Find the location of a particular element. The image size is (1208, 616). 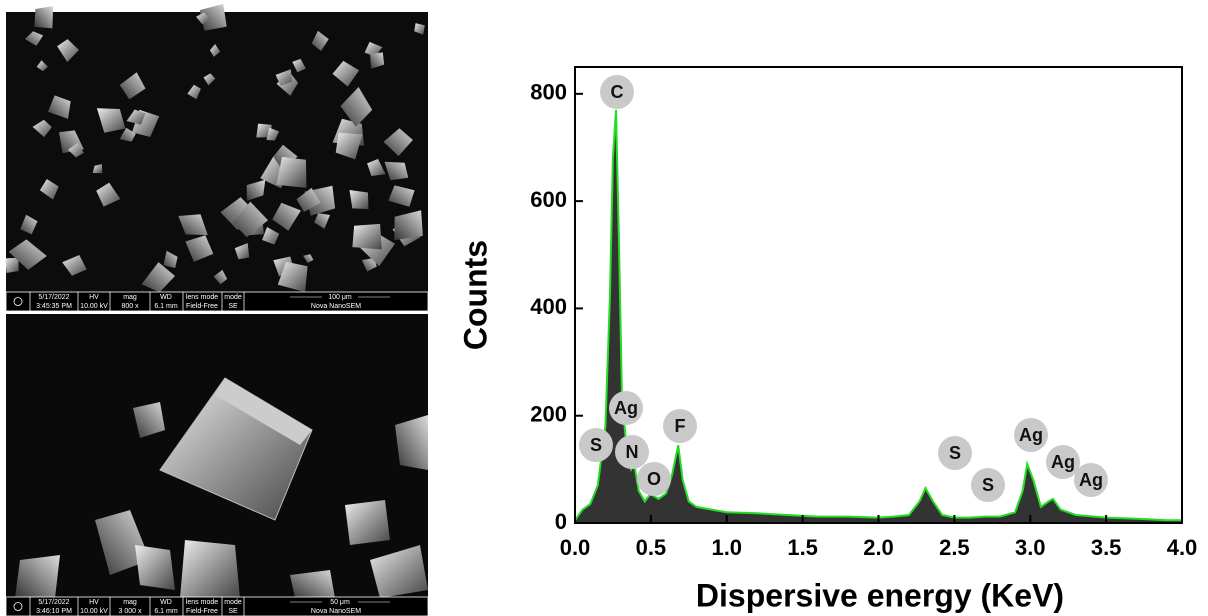

info-value: 10.00 kV is located at coordinates (94, 306).